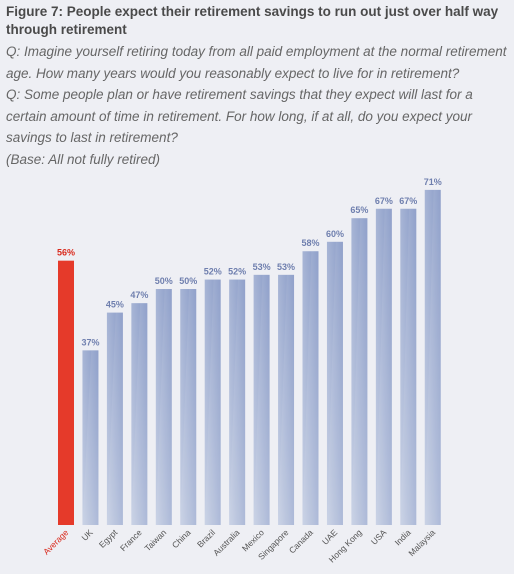 The height and width of the screenshot is (574, 514). I want to click on x-tick-label: Australia, so click(226, 542).